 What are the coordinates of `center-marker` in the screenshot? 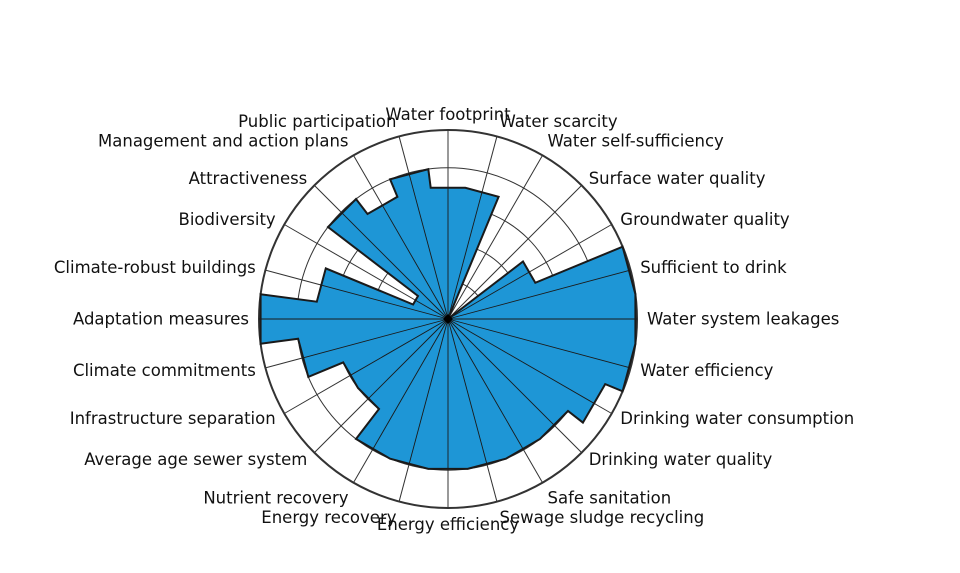 It's located at (448, 319).